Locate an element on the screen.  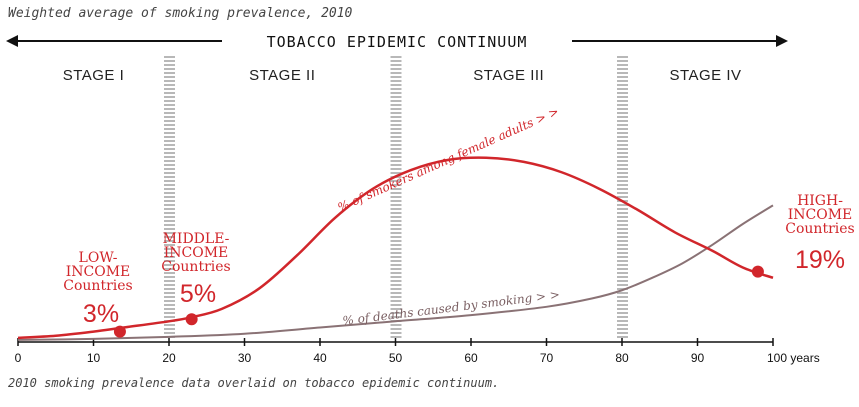
income-group-value: 5% is located at coordinates (198, 294).